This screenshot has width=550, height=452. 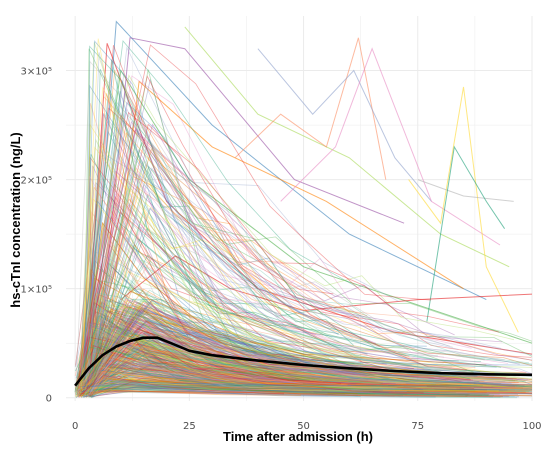 What do you see at coordinates (307, 426) in the screenshot?
I see `x-axis-ticks: 0 25 50 75 100` at bounding box center [307, 426].